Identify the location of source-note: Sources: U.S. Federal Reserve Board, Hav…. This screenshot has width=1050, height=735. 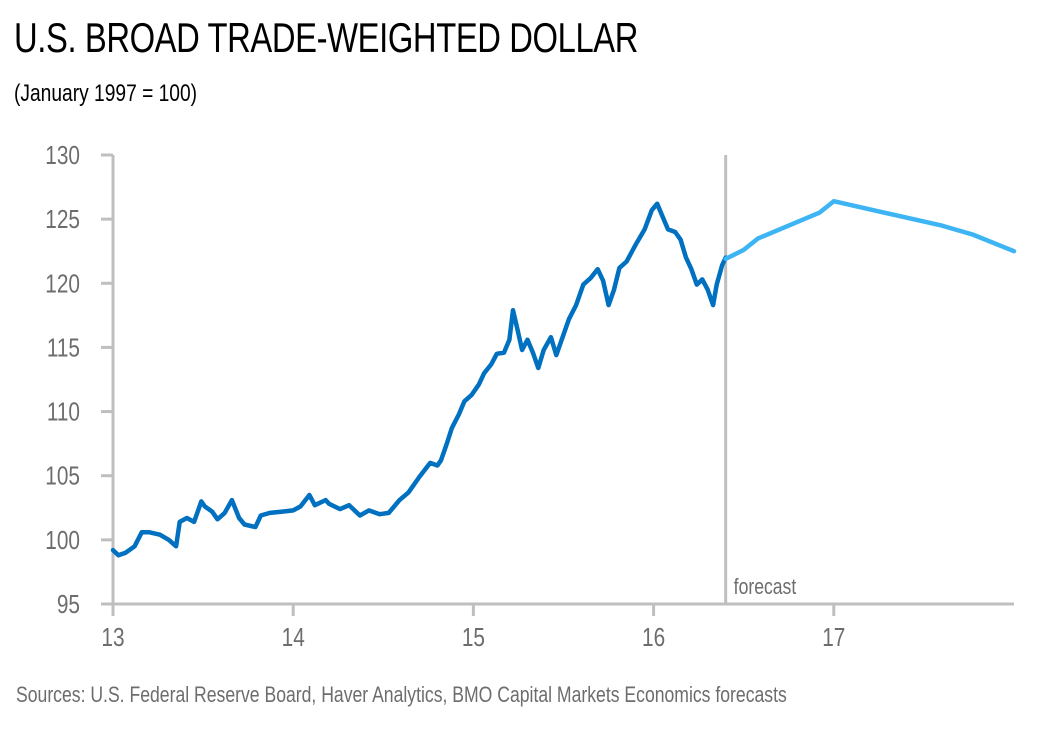
(401, 694).